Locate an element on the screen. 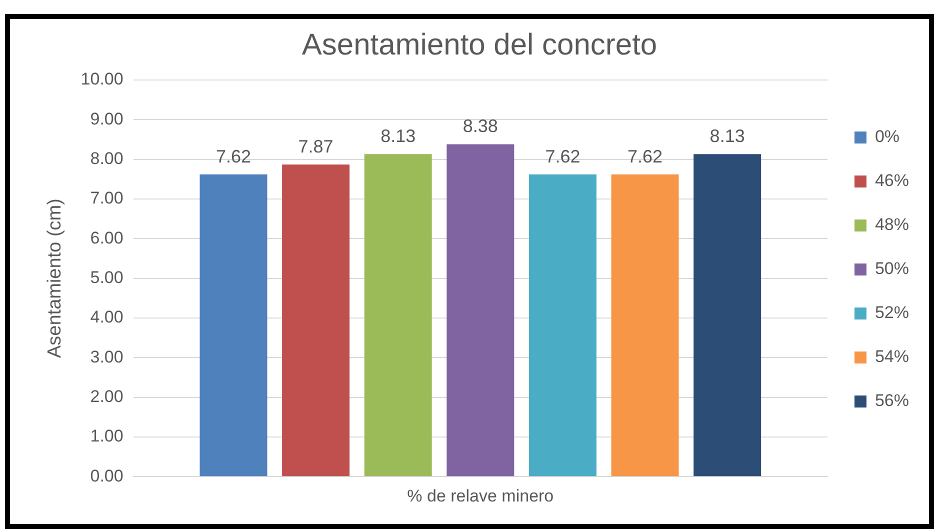 Image resolution: width=934 pixels, height=529 pixels. x-axis-title: % de relave minero is located at coordinates (480, 496).